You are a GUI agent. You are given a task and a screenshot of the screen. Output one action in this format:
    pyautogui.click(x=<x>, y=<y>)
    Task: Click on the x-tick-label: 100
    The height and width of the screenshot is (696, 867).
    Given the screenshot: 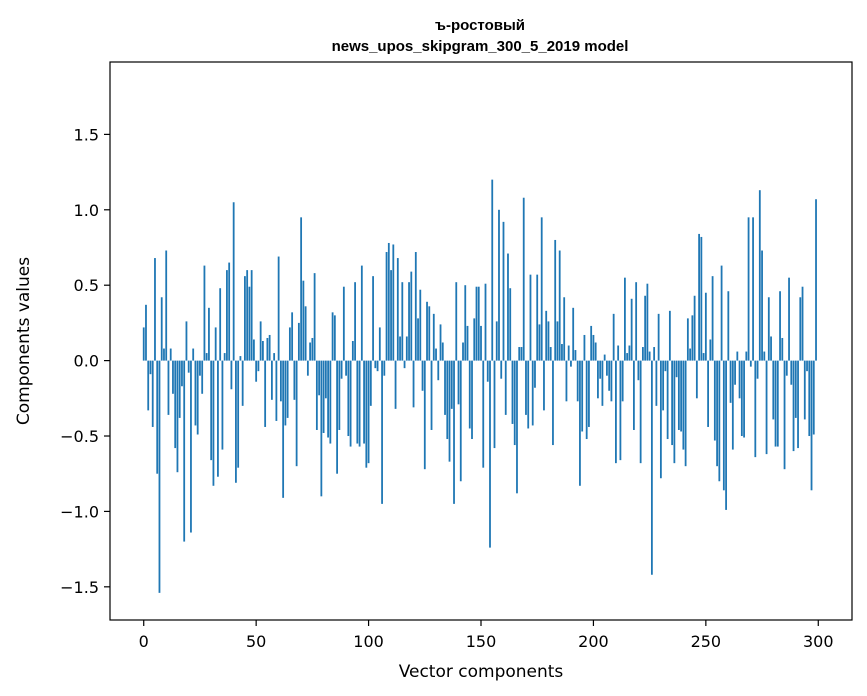 What is the action you would take?
    pyautogui.click(x=368, y=641)
    